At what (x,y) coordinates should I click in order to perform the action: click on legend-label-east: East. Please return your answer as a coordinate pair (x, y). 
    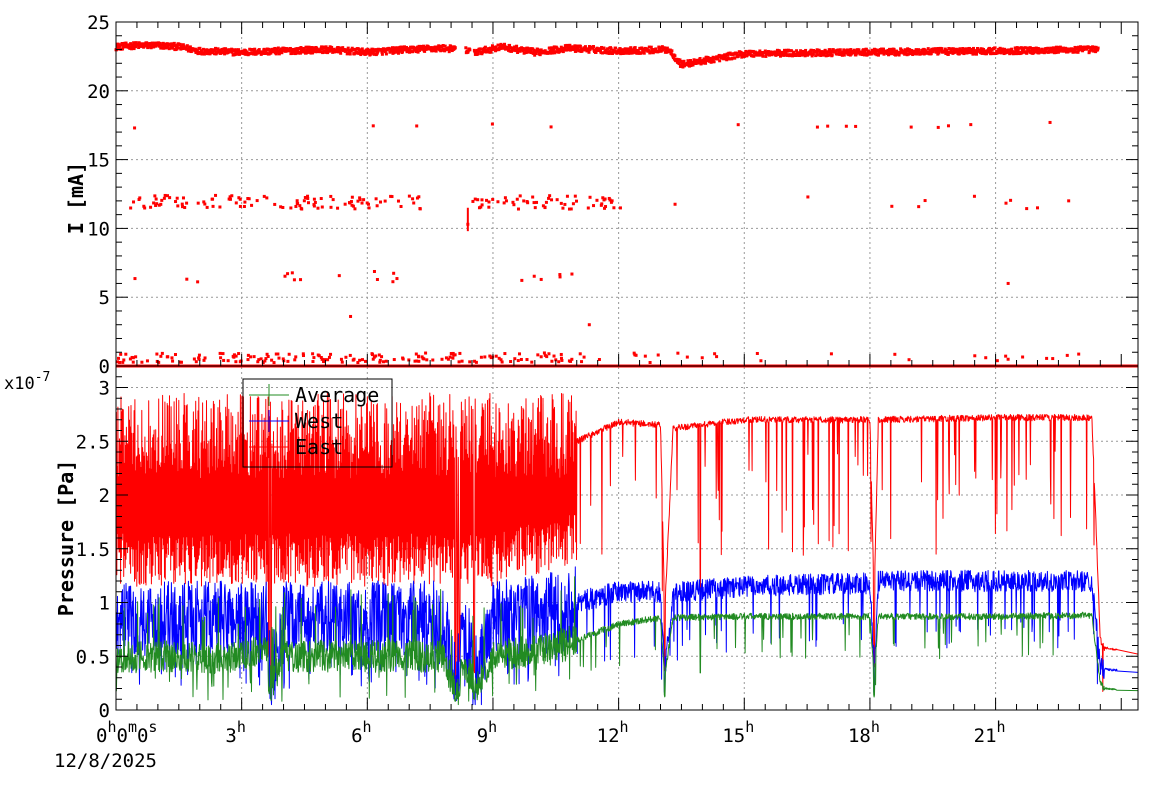
    Looking at the image, I should click on (319, 447).